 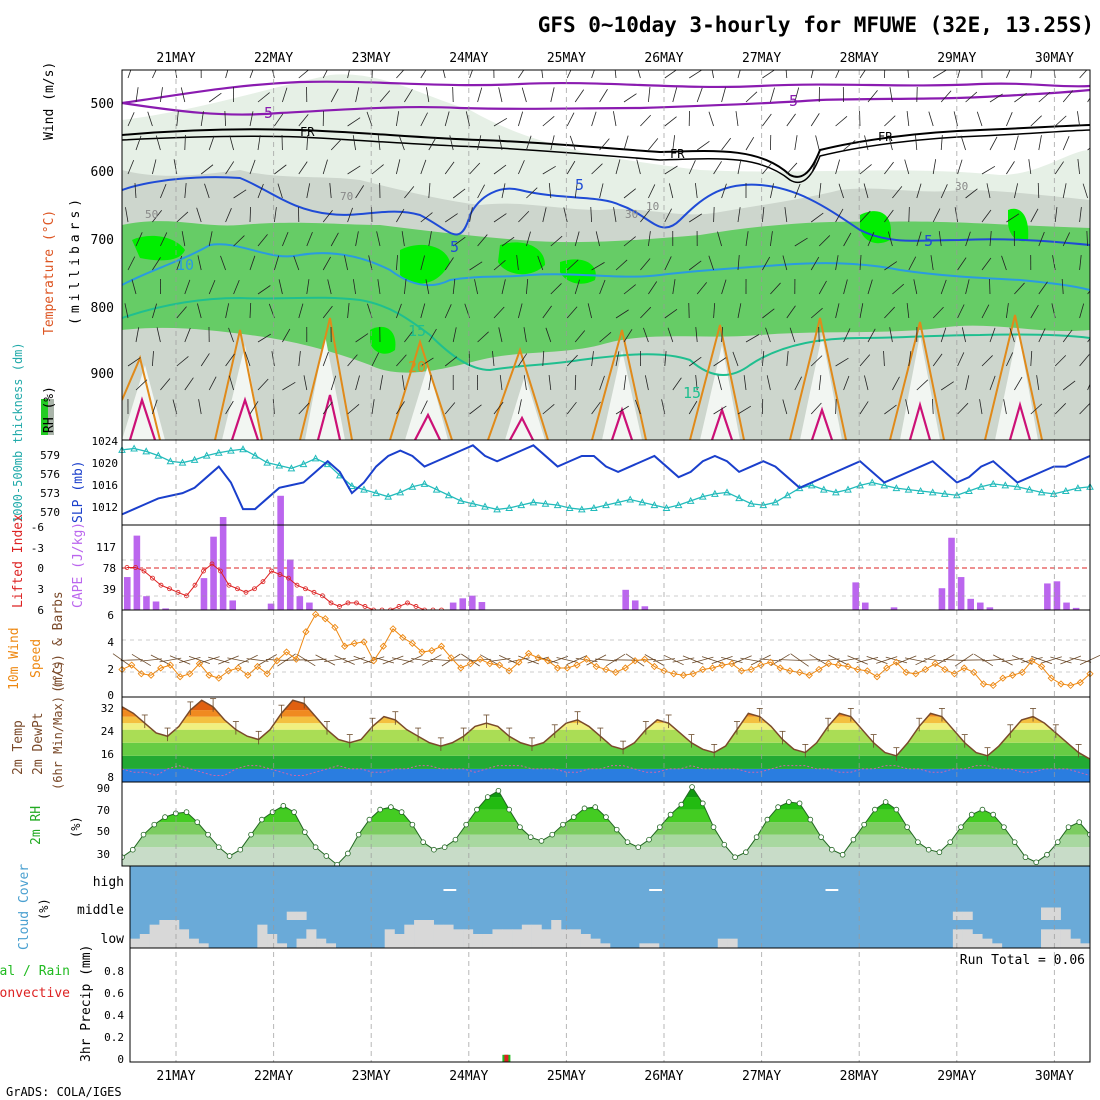 What do you see at coordinates (105, 485) in the screenshot?
I see `slp-tick-1016: 1016` at bounding box center [105, 485].